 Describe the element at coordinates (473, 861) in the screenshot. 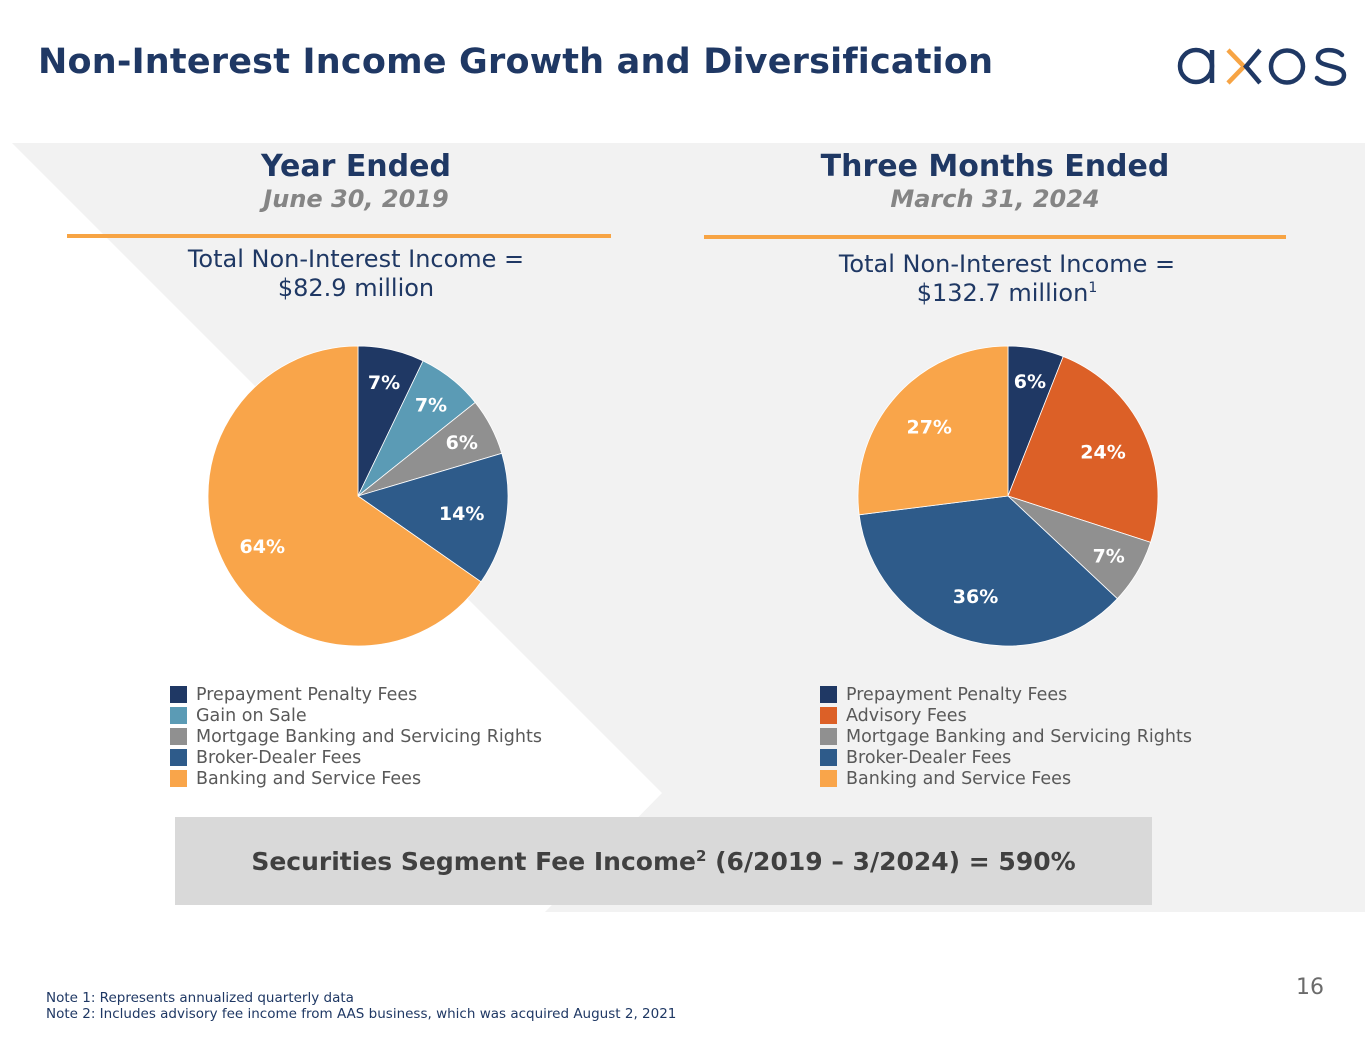

I see `callout-label: Securities Segment Fee Income` at that location.